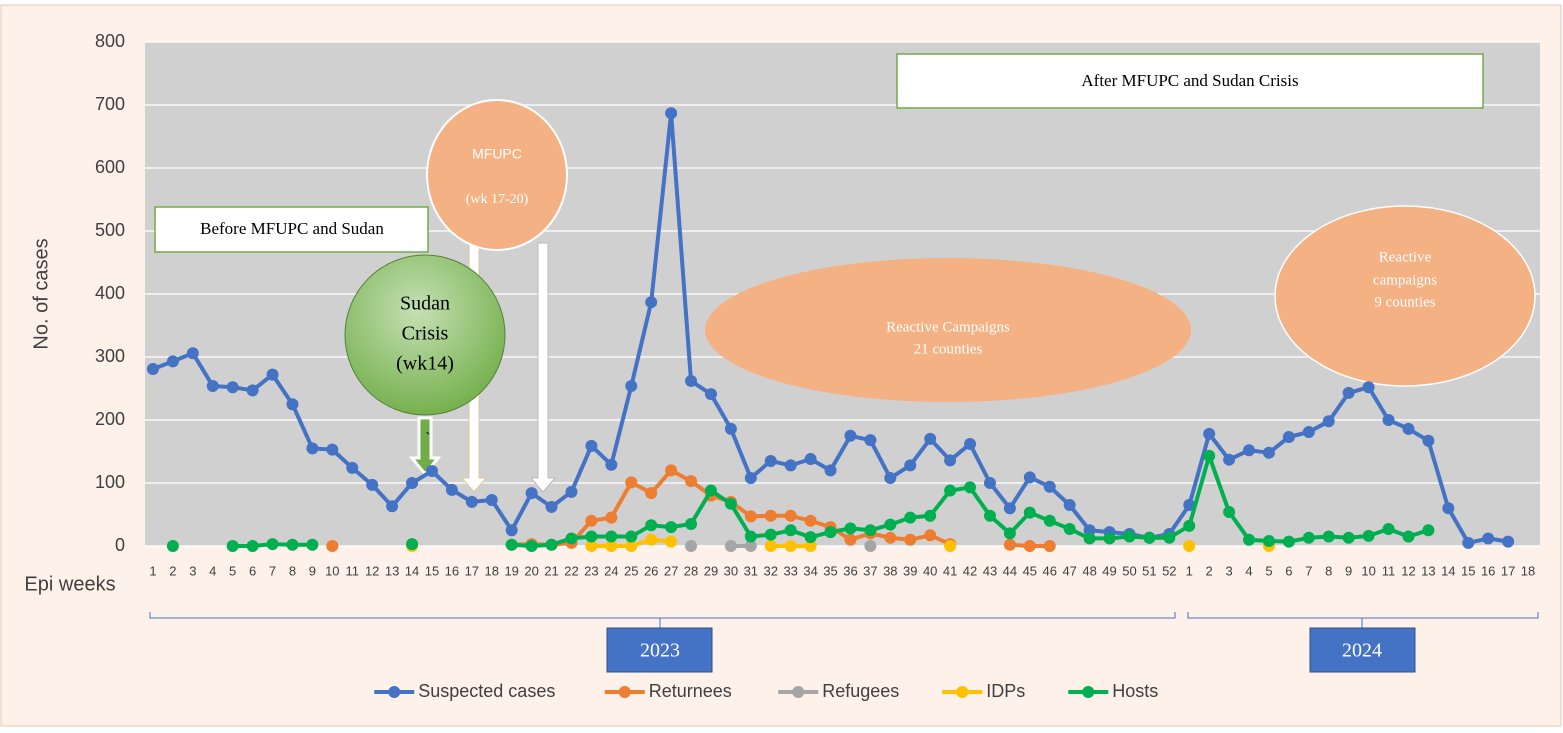 The image size is (1563, 733). Describe the element at coordinates (353, 570) in the screenshot. I see `x-tick-label: 11` at that location.